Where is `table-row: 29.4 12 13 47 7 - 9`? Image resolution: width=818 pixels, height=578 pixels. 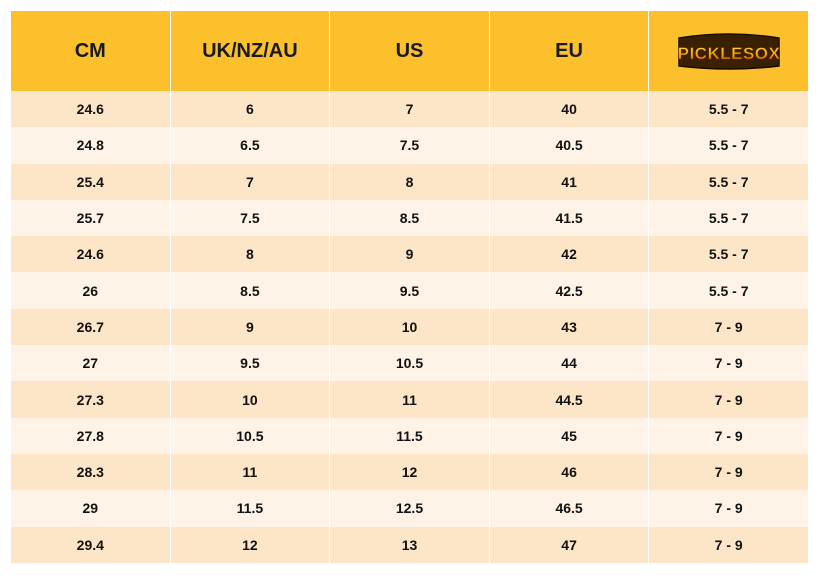
table-row: 29.4 12 13 47 7 - 9 is located at coordinates (409, 544).